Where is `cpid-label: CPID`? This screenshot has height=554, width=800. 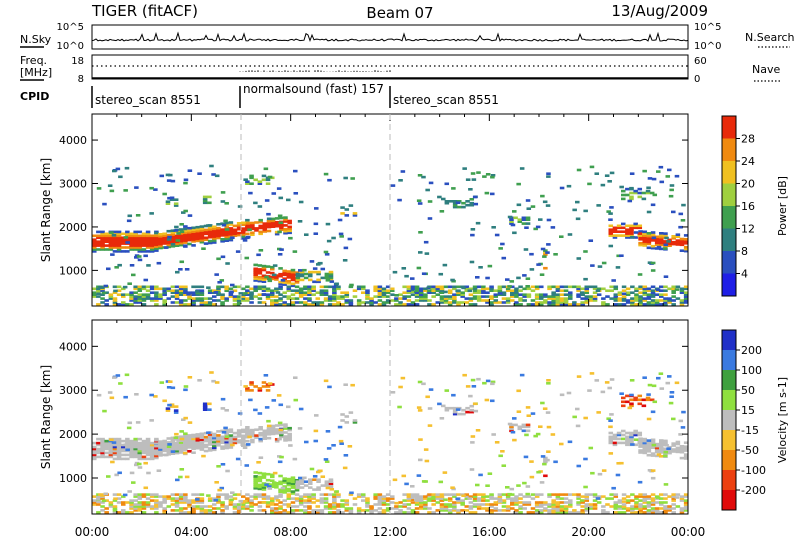 cpid-label: CPID is located at coordinates (34, 96).